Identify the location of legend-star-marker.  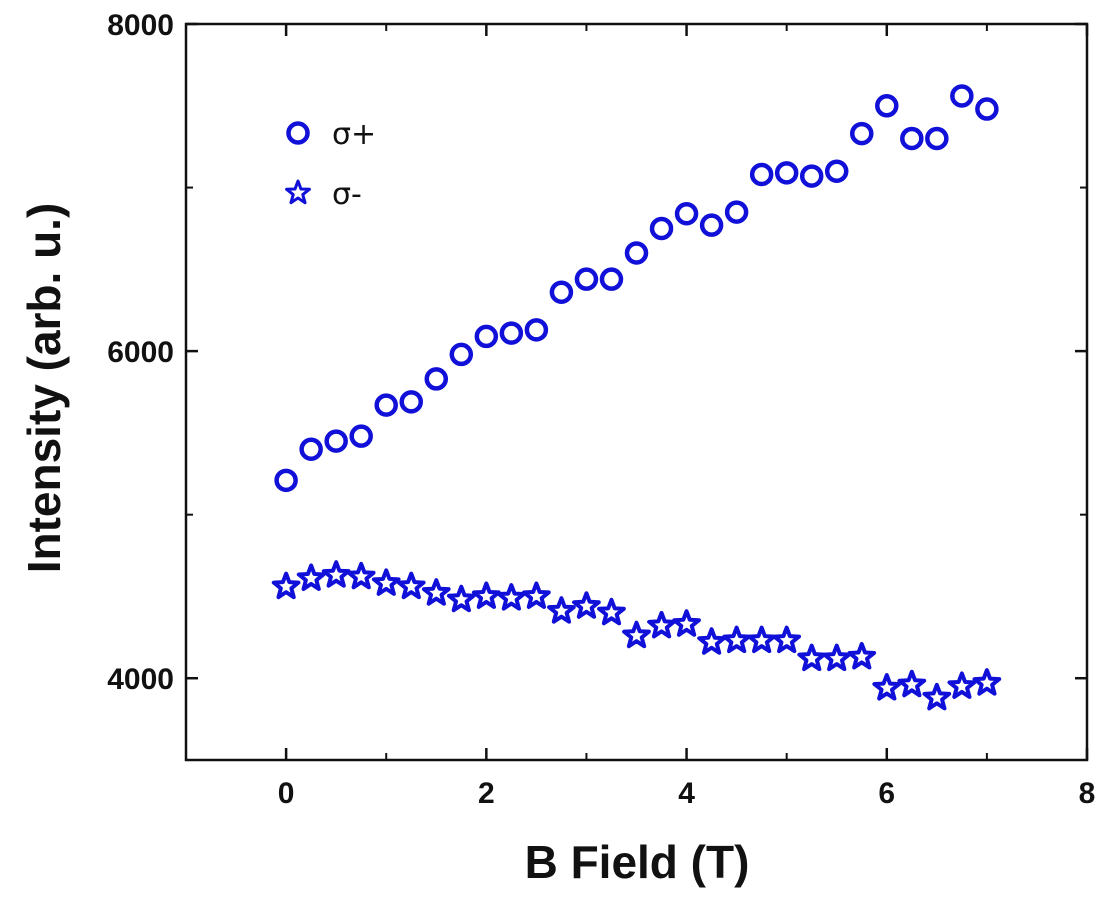
(298, 192).